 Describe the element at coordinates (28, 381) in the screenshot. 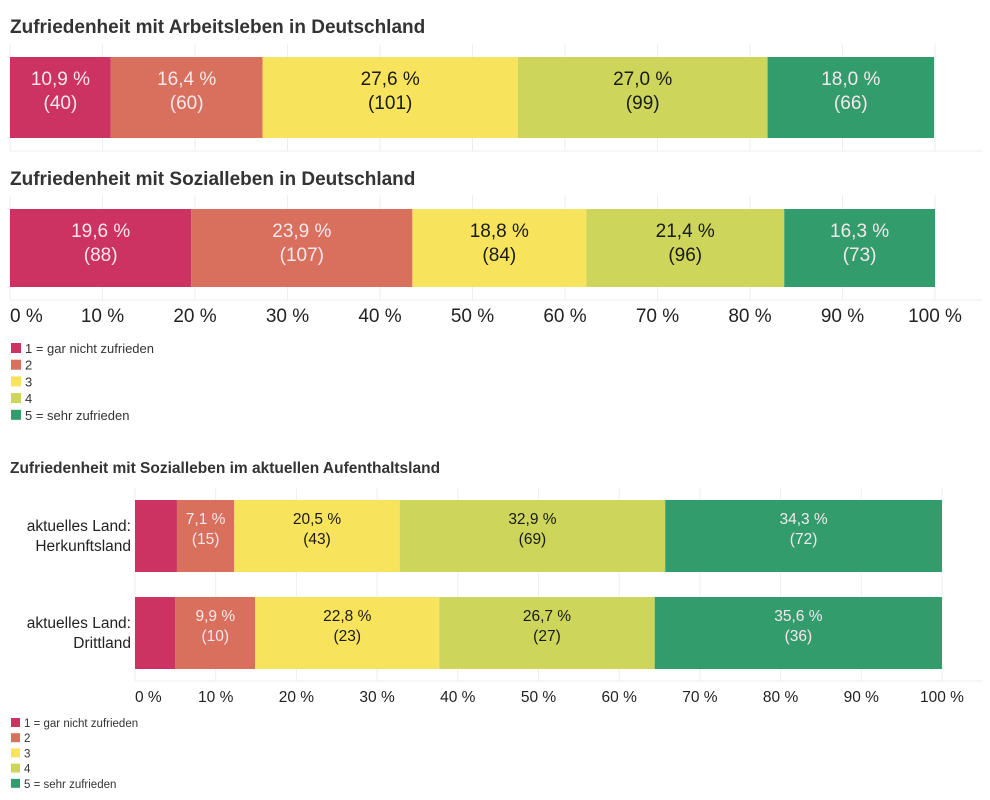

I see `legend-label: 3` at that location.